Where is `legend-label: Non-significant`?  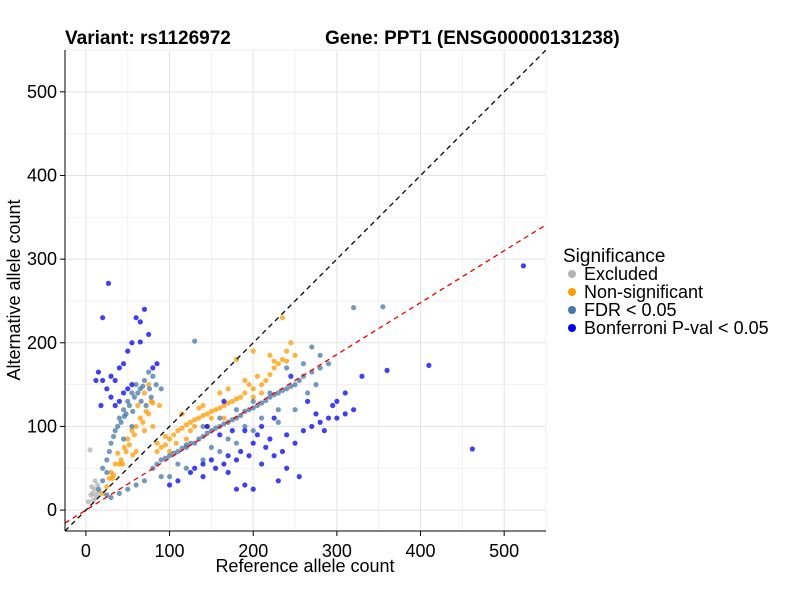 legend-label: Non-significant is located at coordinates (643, 292).